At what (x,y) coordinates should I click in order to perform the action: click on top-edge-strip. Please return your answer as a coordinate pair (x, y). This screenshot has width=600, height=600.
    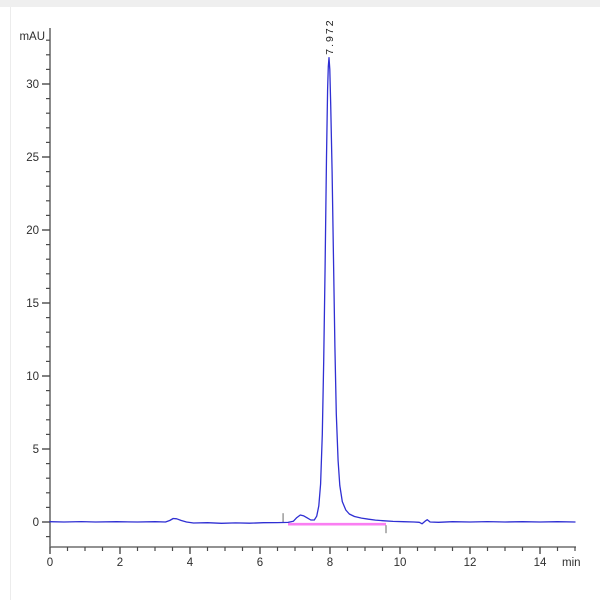
    Looking at the image, I should click on (300, 3).